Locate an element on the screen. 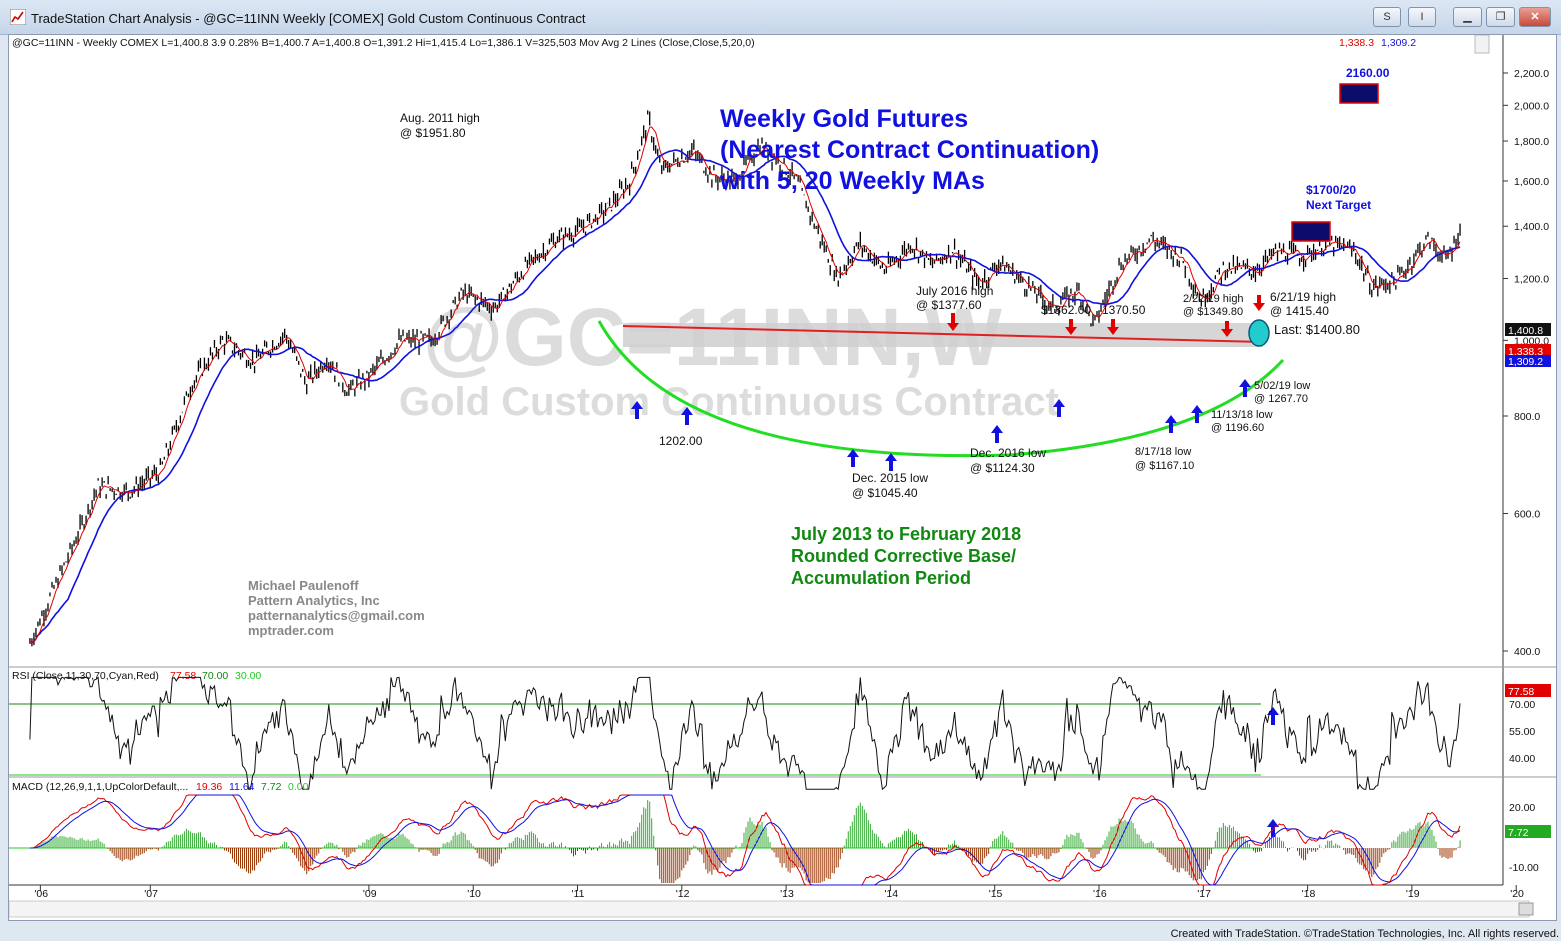 Image resolution: width=1561 pixels, height=941 pixels. author-site: mptrader.com is located at coordinates (291, 630).